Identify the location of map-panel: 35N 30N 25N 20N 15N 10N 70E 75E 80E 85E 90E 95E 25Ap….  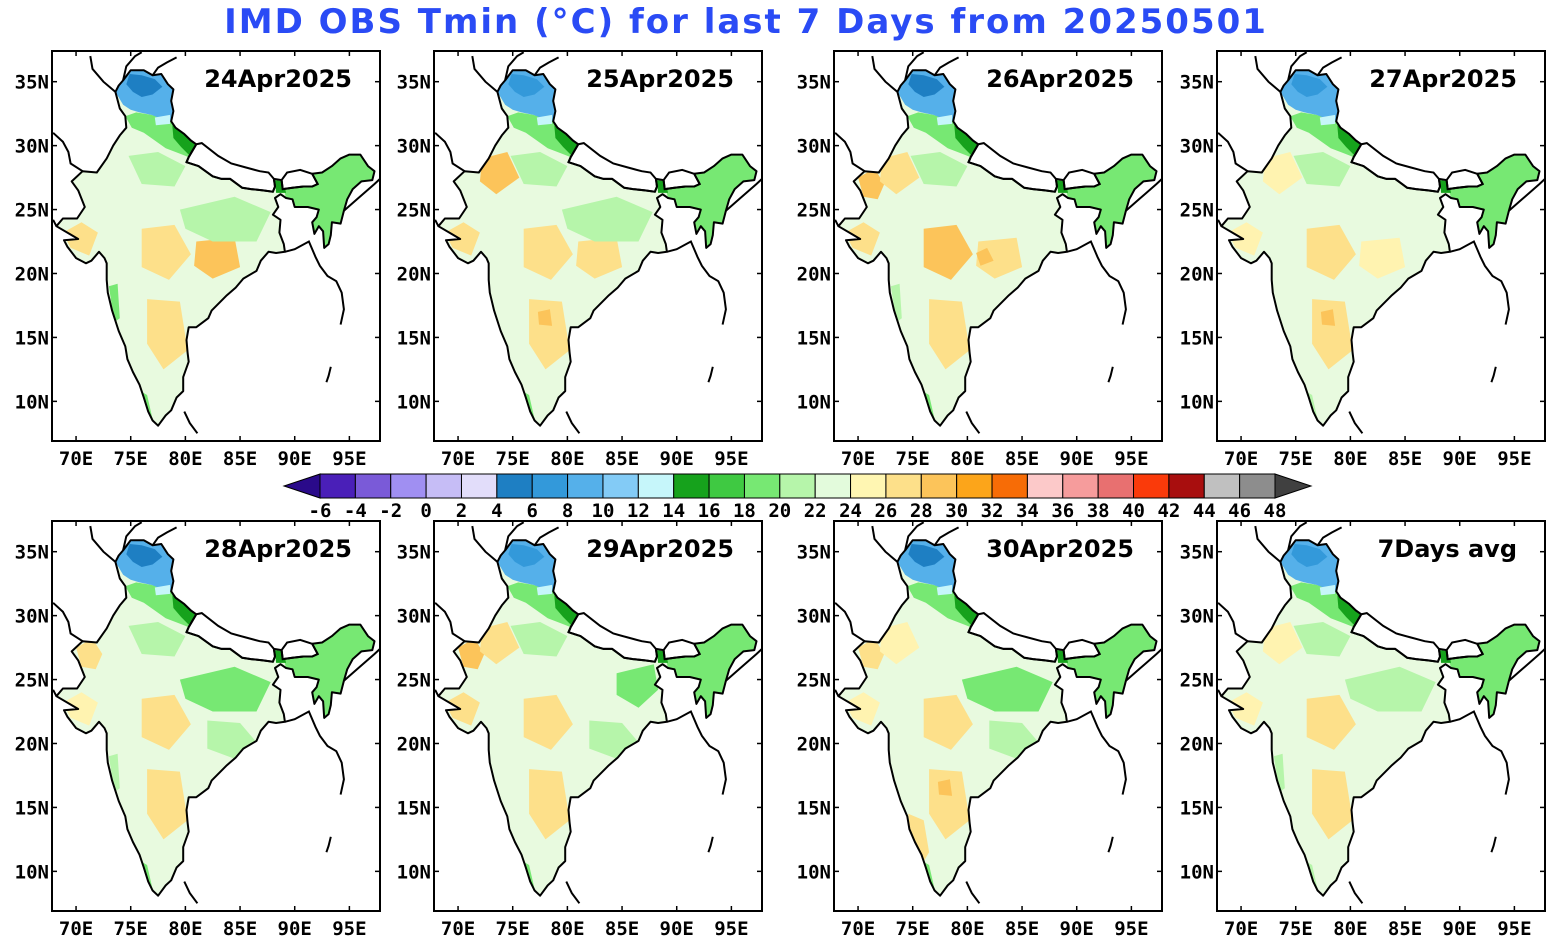
(580, 260).